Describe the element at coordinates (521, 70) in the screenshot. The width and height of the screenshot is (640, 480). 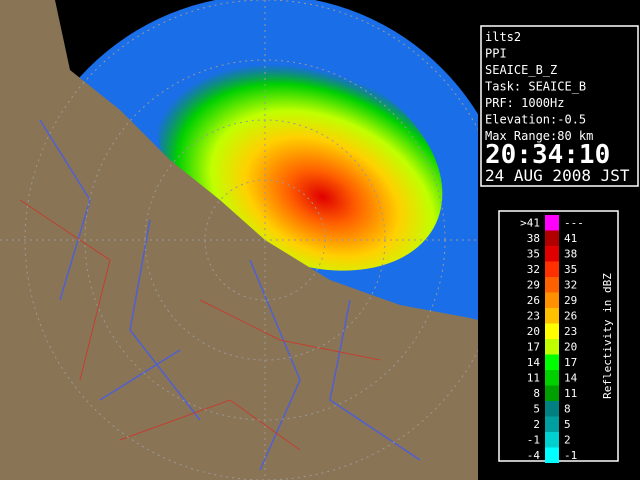
I see `info-line: SEAICE_B_Z` at that location.